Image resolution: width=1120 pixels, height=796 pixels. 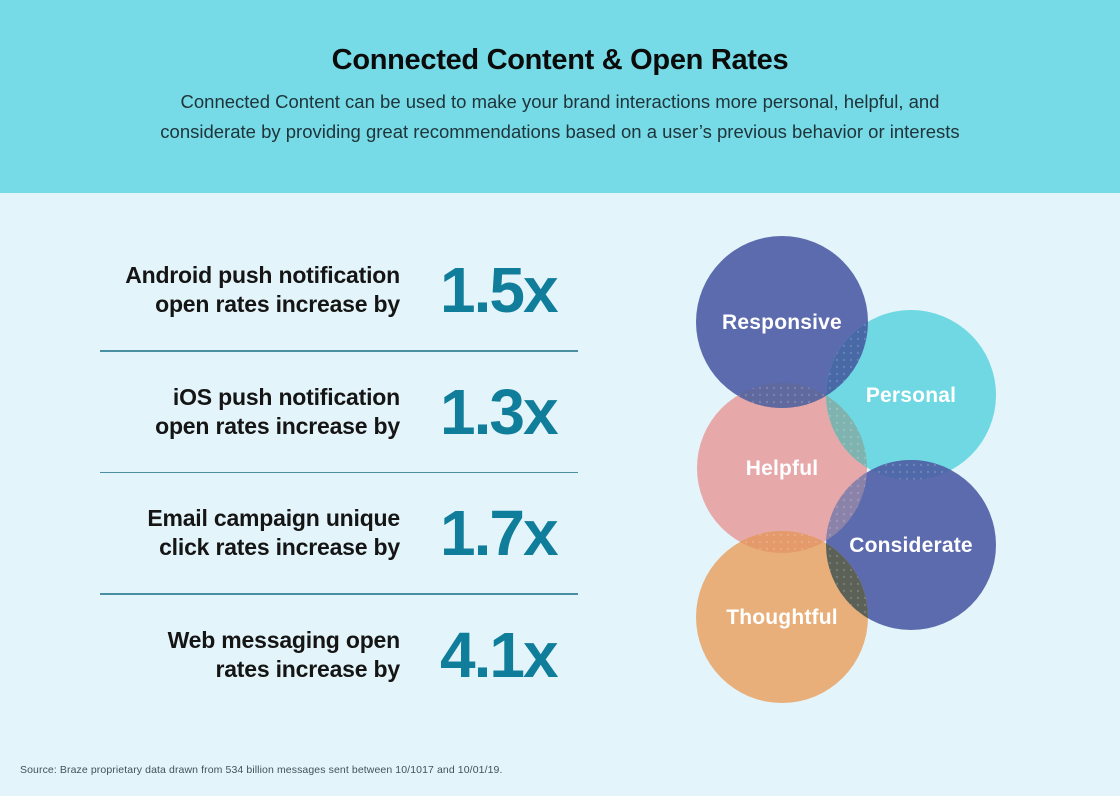 I want to click on stat-label-line1: iOS push notification, so click(x=286, y=396).